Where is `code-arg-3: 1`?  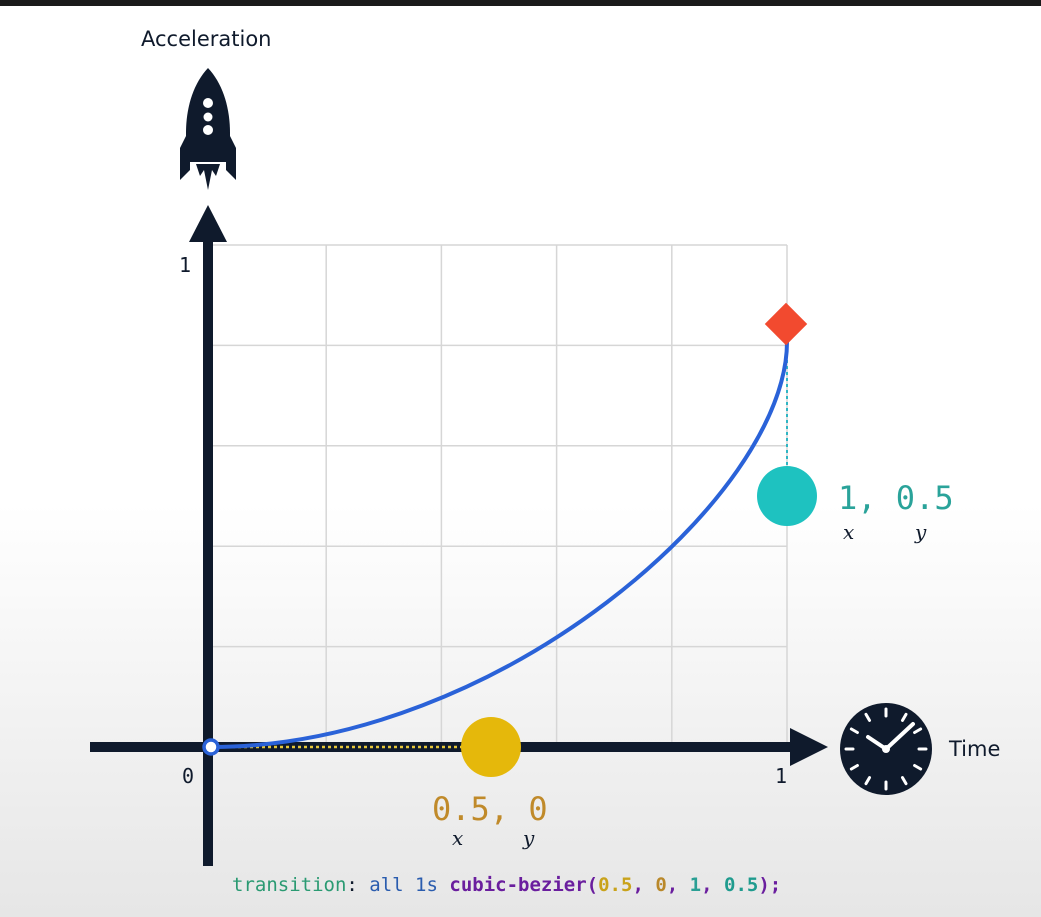 code-arg-3: 1 is located at coordinates (695, 885).